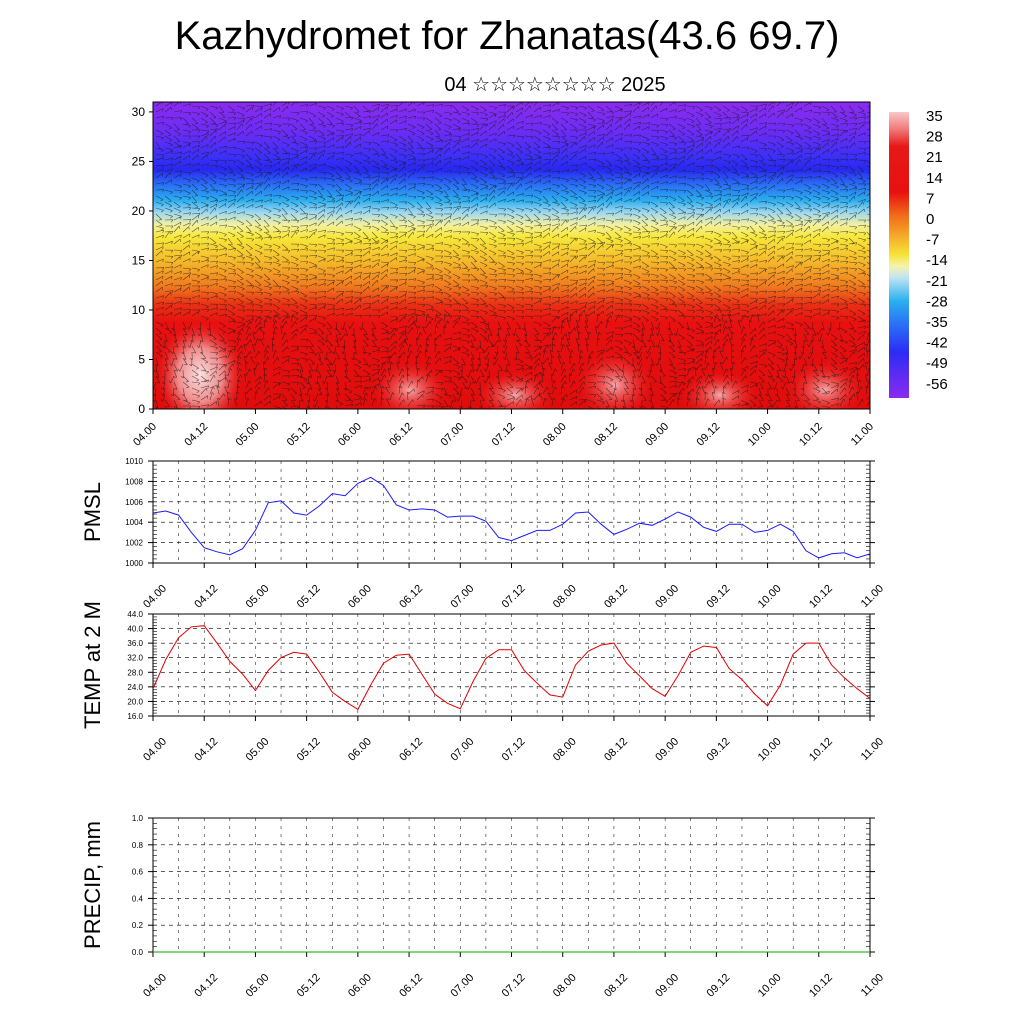  Describe the element at coordinates (138, 898) in the screenshot. I see `y-tick-label: 0.4` at that location.